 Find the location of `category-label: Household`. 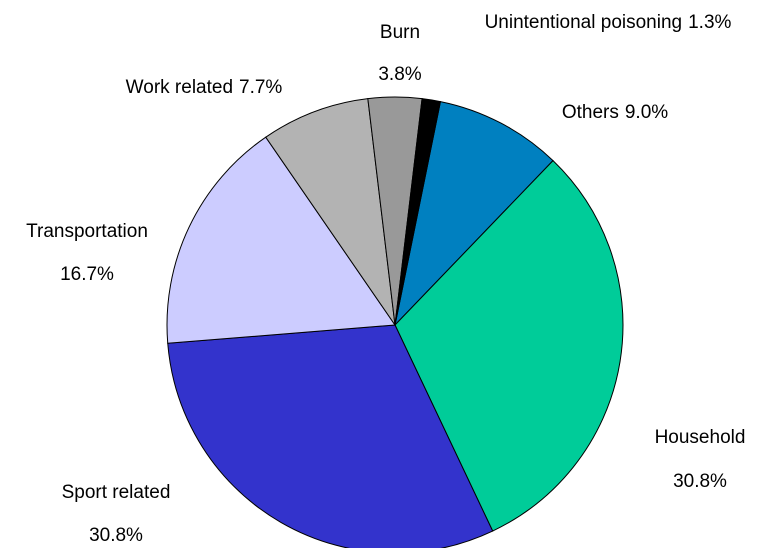

category-label: Household is located at coordinates (700, 437).